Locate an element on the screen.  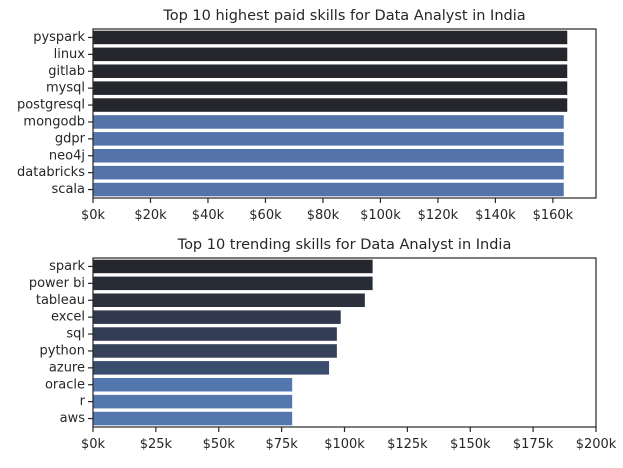
paid-y-tick-label: gitlab is located at coordinates (66, 71).